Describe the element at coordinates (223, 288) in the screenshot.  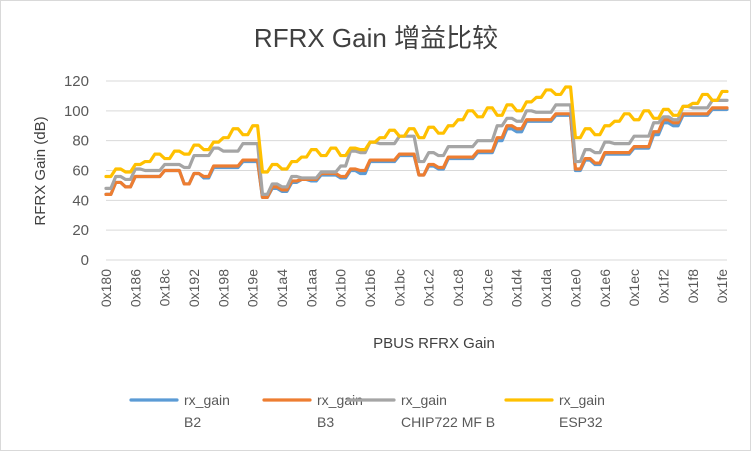
I see `x-tick-label: 0x198` at that location.